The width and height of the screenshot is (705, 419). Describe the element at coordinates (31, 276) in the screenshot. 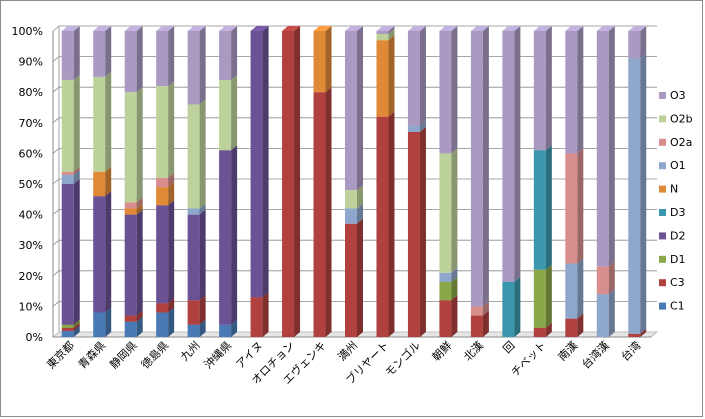

I see `y-tick-label: 20%` at that location.